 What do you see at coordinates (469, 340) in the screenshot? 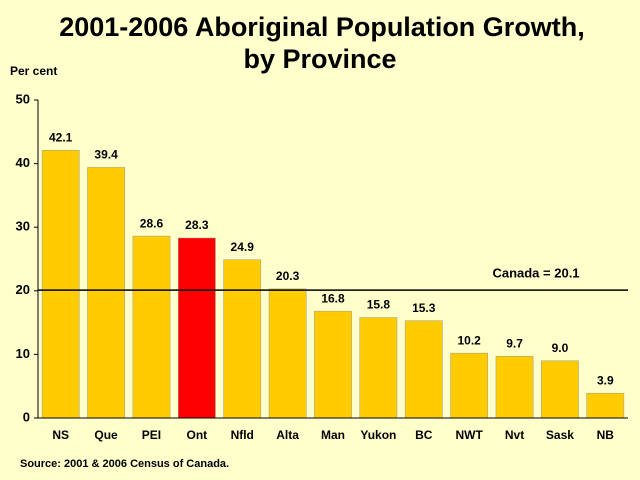
I see `value-label: 10.2` at bounding box center [469, 340].